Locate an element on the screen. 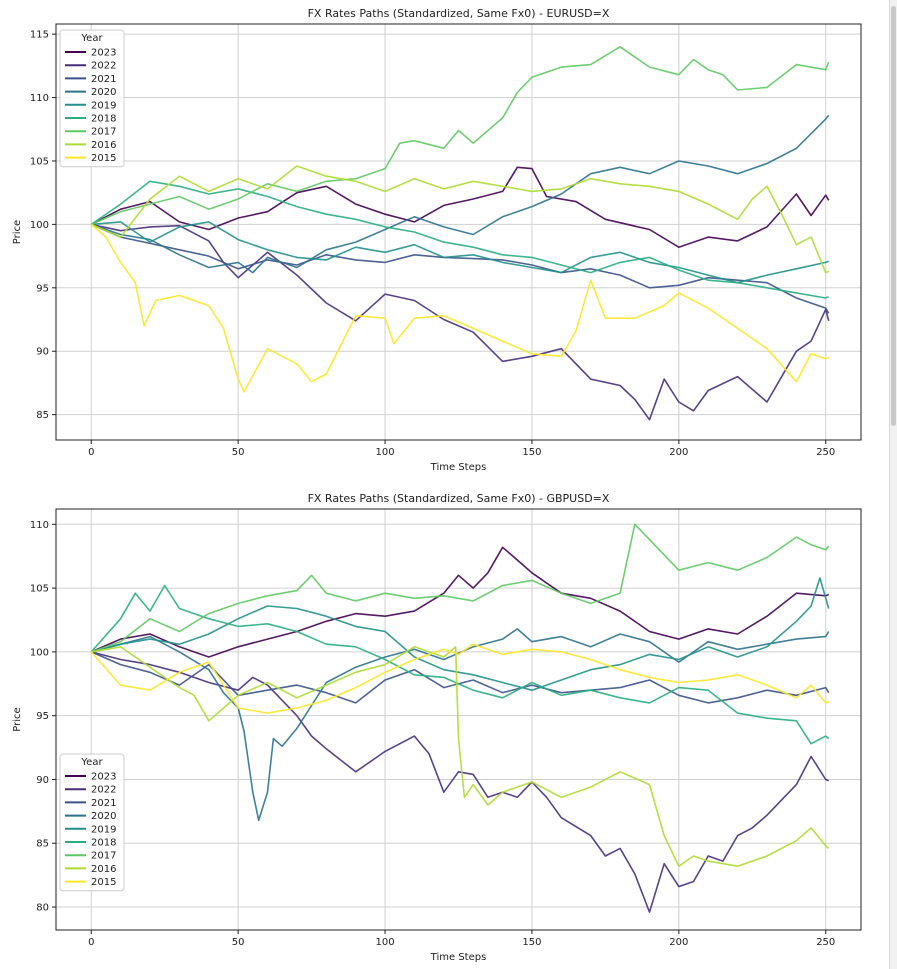 The image size is (897, 969). scrollbar-thumb is located at coordinates (893, 216).